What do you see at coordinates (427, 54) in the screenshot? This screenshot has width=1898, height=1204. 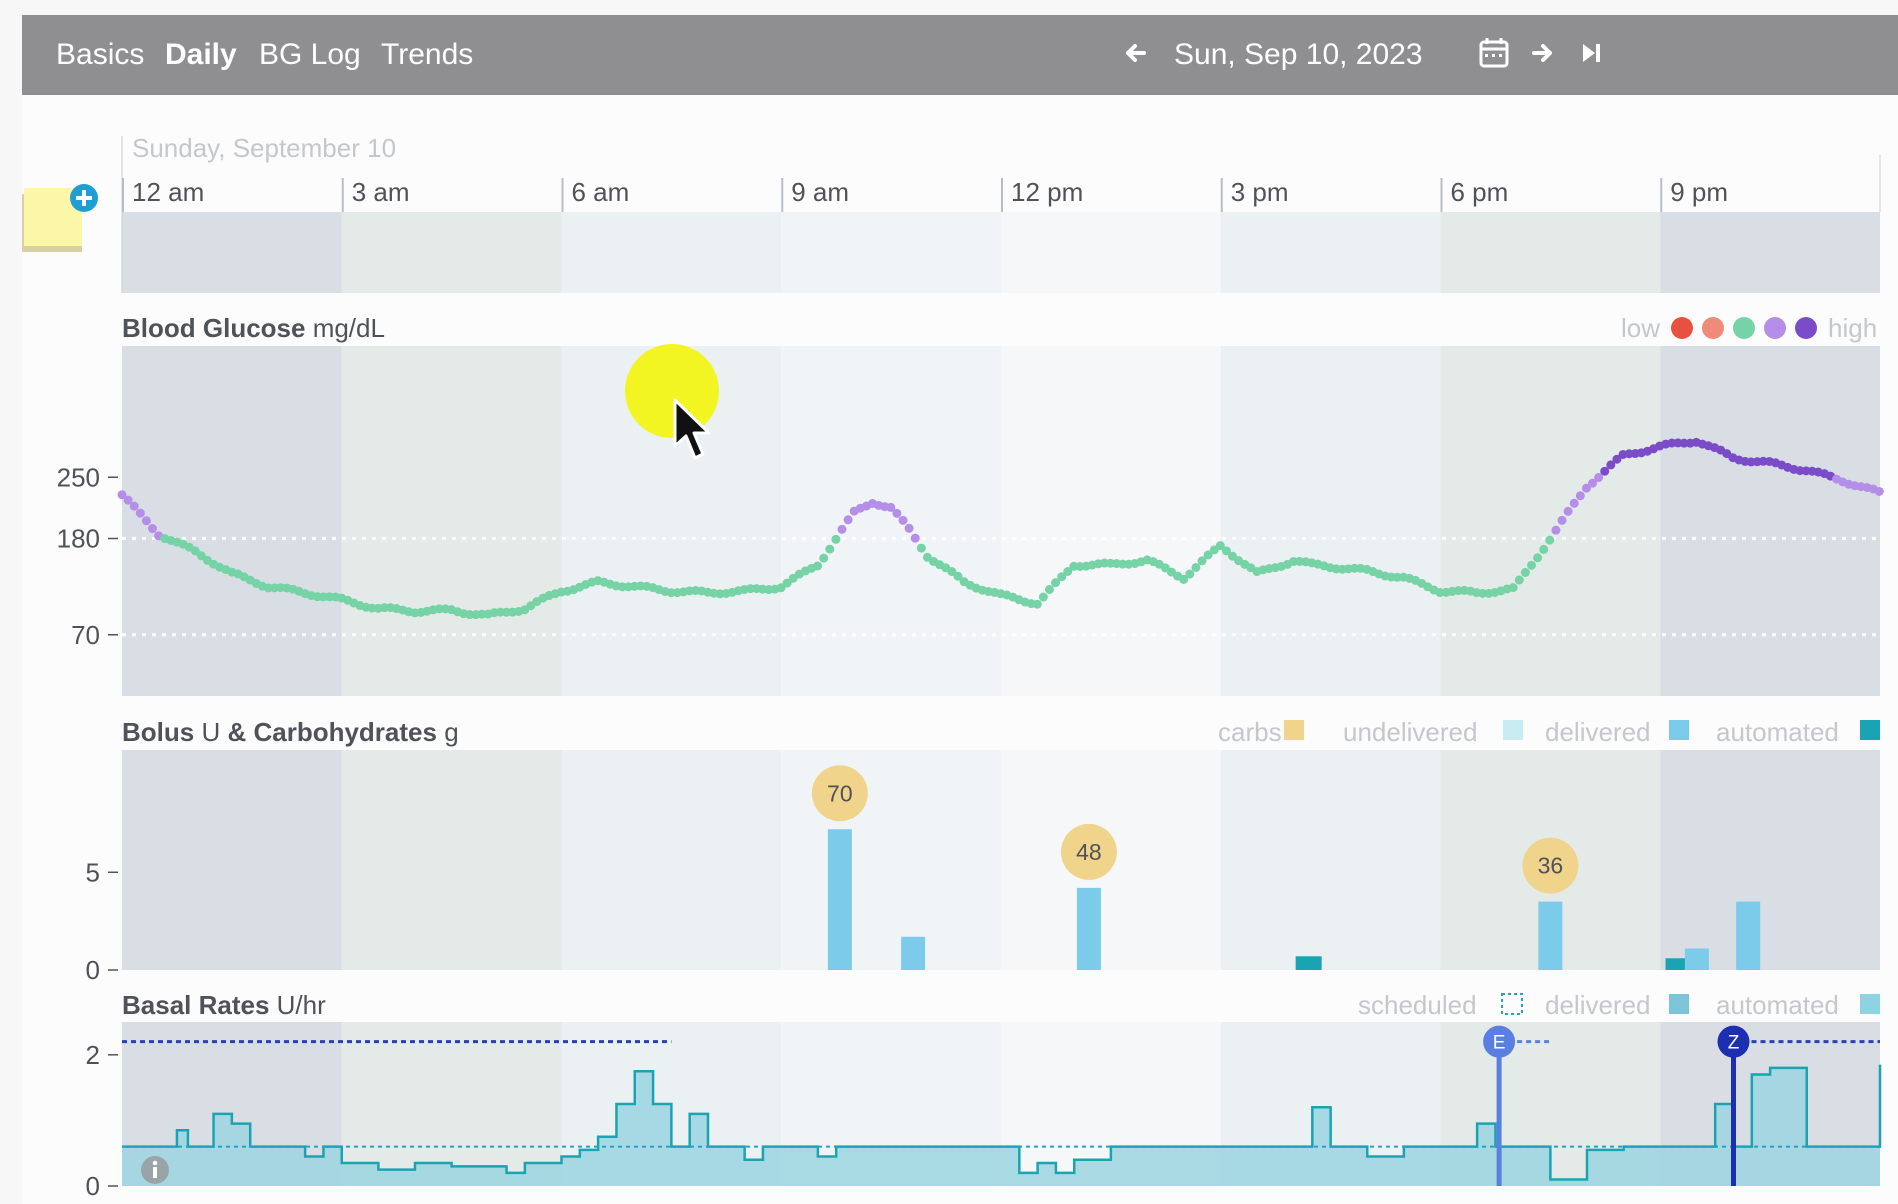 I see `tab-trends: Trends` at bounding box center [427, 54].